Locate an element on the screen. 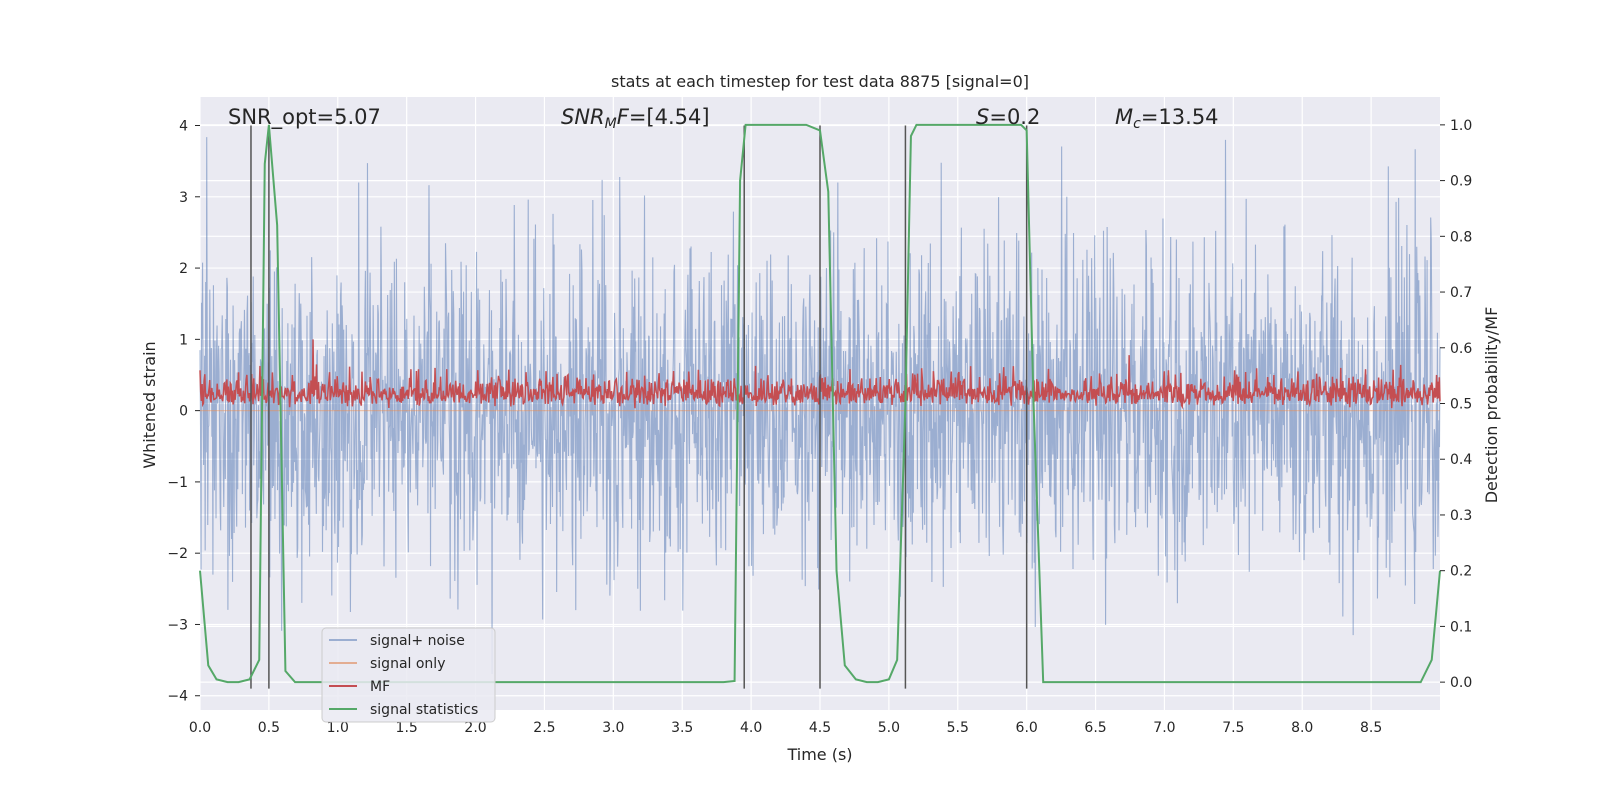 The width and height of the screenshot is (1600, 800). y-tick-label: −1 is located at coordinates (177, 483).